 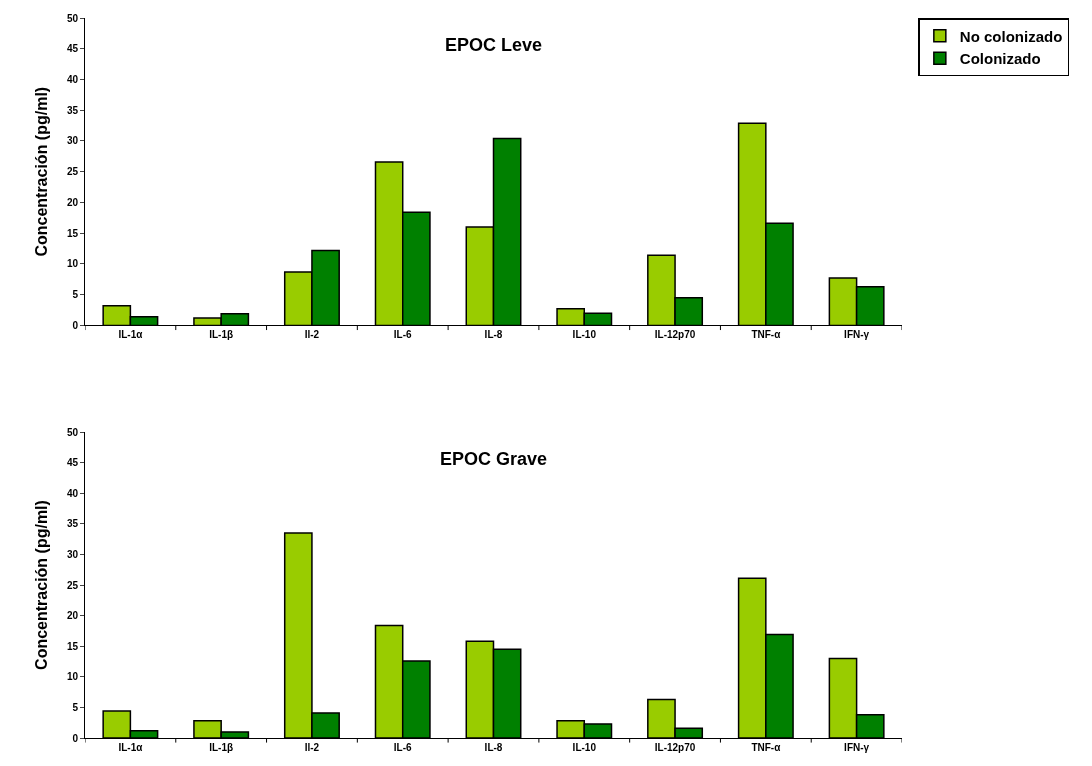 I want to click on legend-label: No colonizado, so click(x=1011, y=36).